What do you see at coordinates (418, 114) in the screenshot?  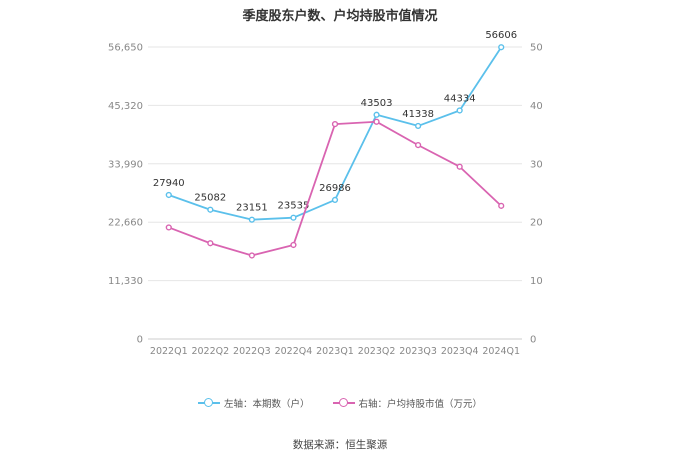 I see `data-label: 41338` at bounding box center [418, 114].